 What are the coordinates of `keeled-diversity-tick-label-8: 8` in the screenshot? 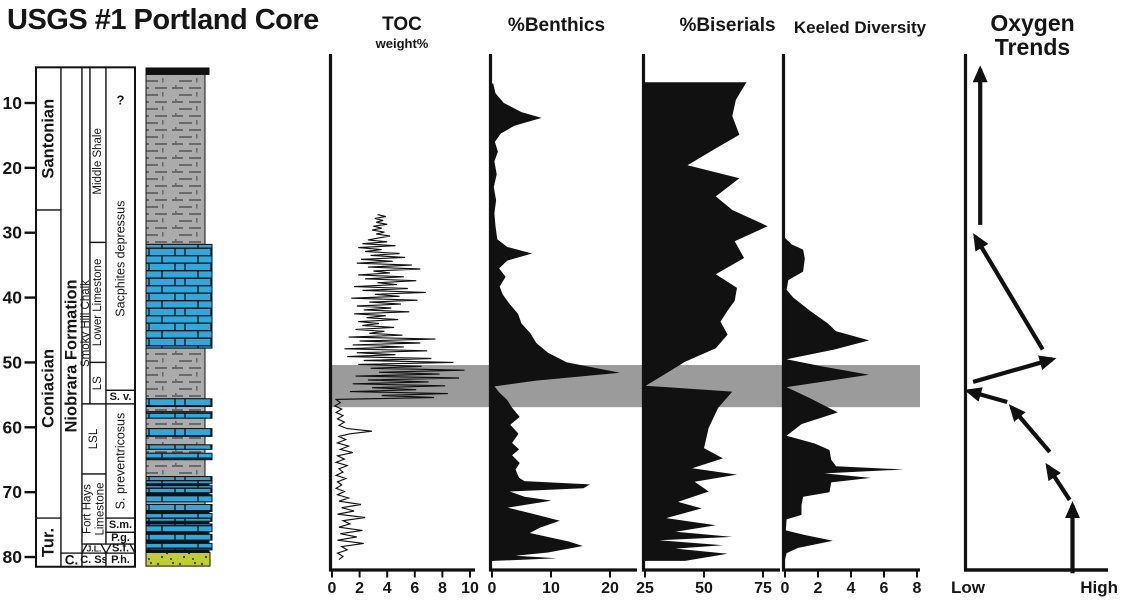 It's located at (917, 588).